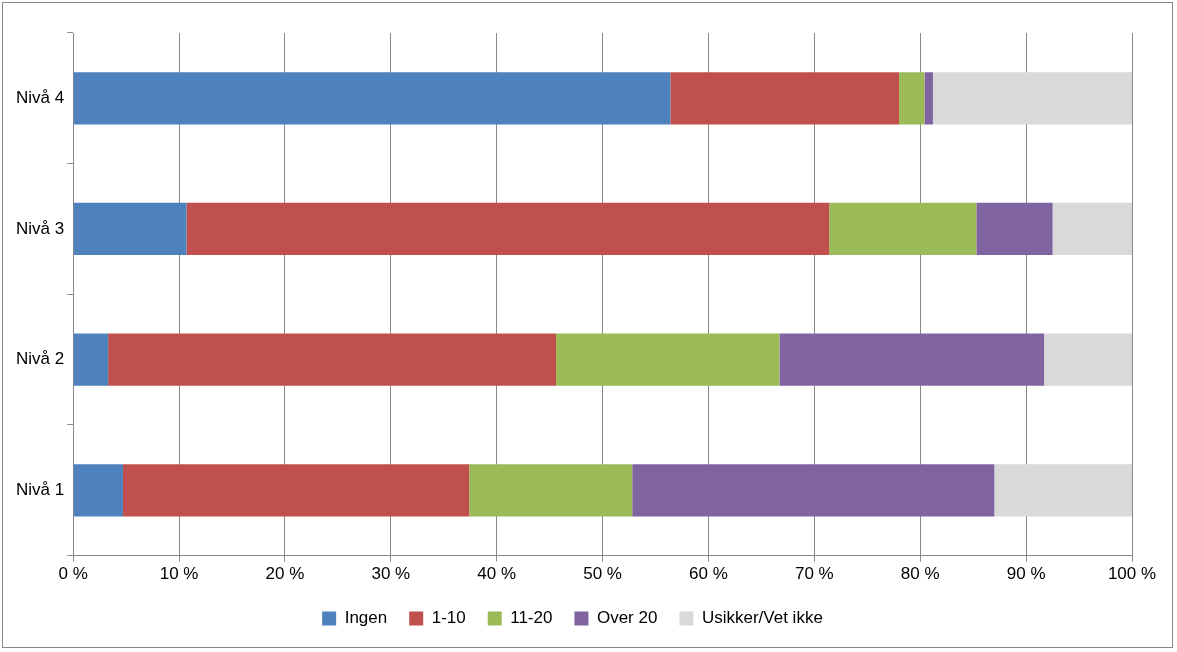 Image resolution: width=1177 pixels, height=652 pixels. I want to click on x-tick-label: 40 %, so click(497, 574).